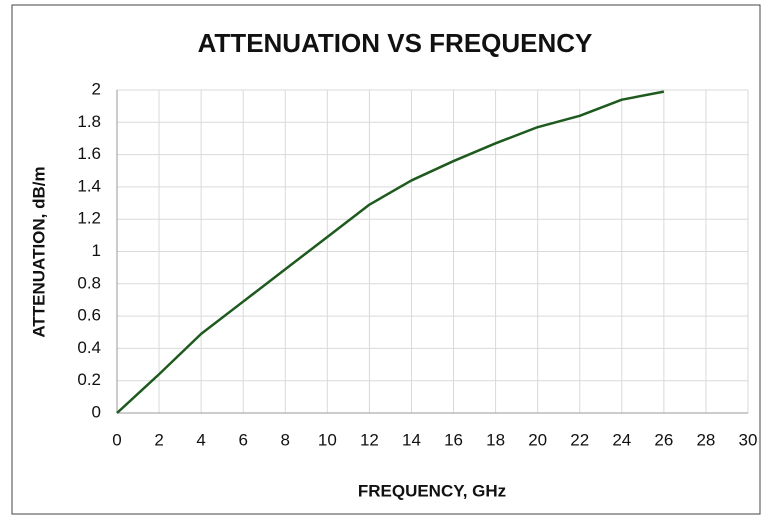  I want to click on x-axis-label: FREQUENCY, GHz, so click(432, 490).